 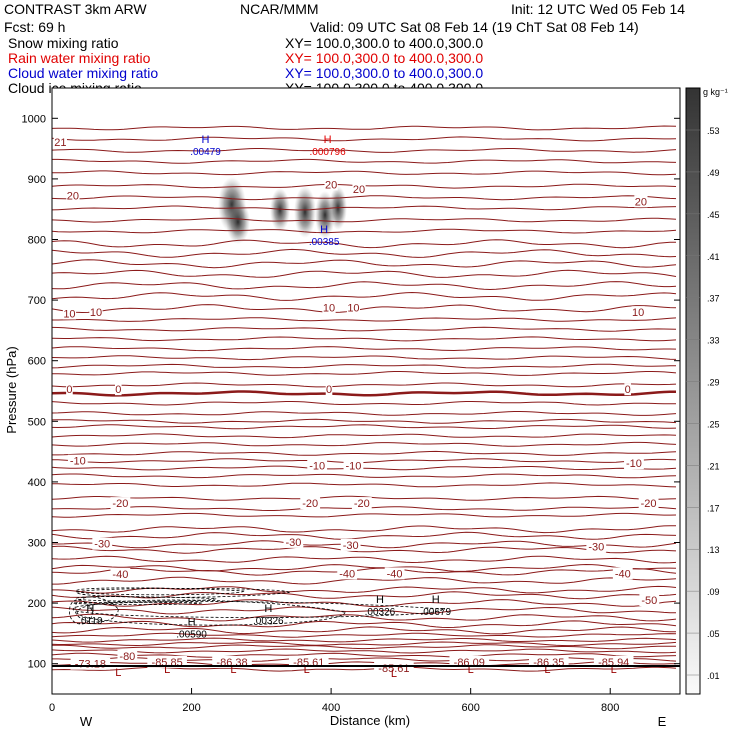 What do you see at coordinates (90, 621) in the screenshot?
I see `extremum-value: .0119` at bounding box center [90, 621].